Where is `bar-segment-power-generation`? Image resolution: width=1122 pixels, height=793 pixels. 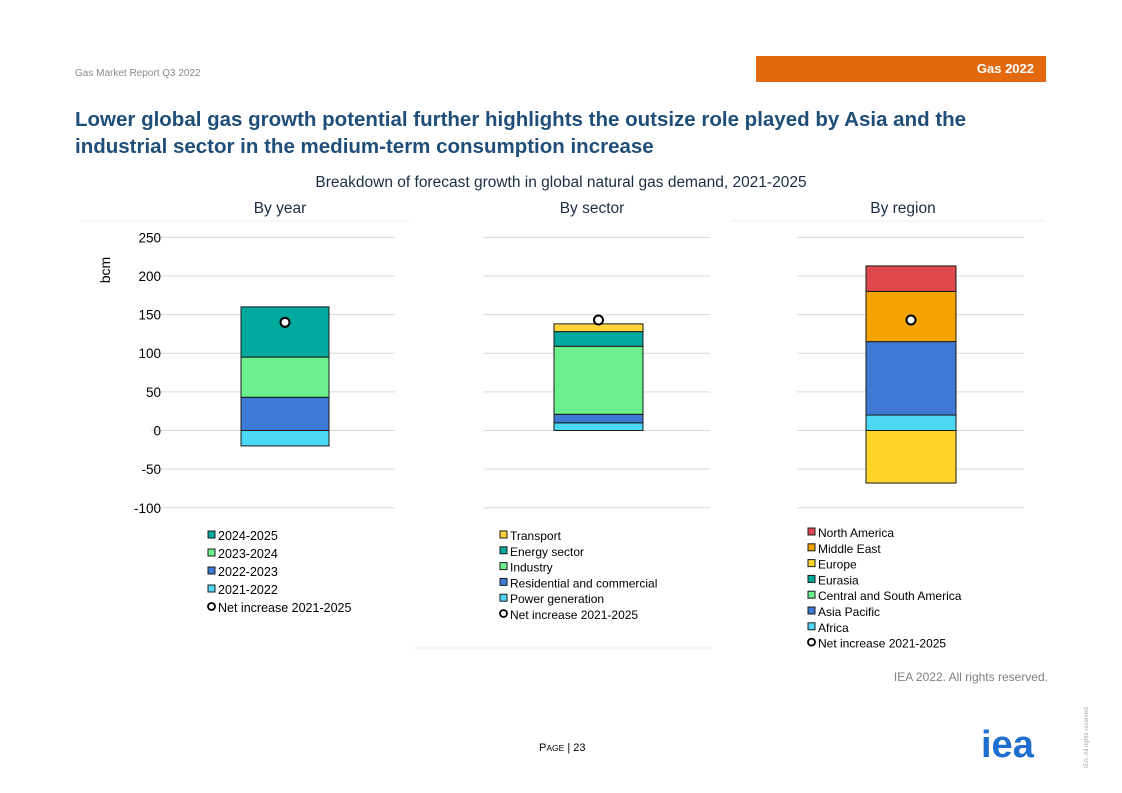
bar-segment-power-generation is located at coordinates (598, 427).